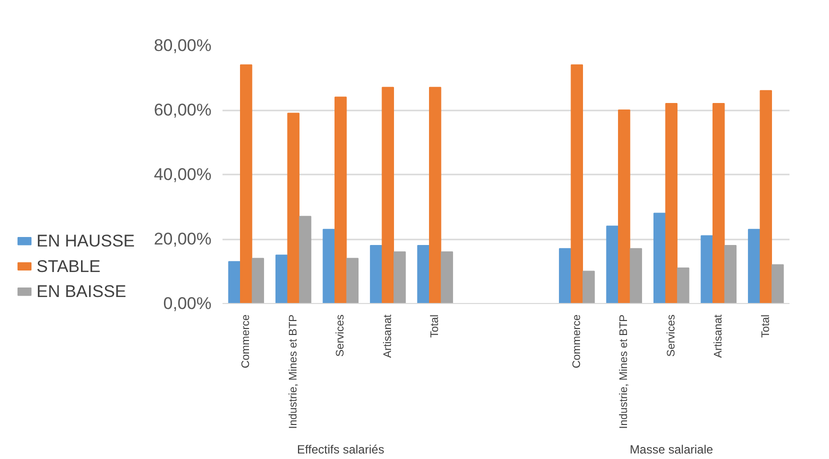  I want to click on y-tick-label: 60,00%, so click(183, 110).